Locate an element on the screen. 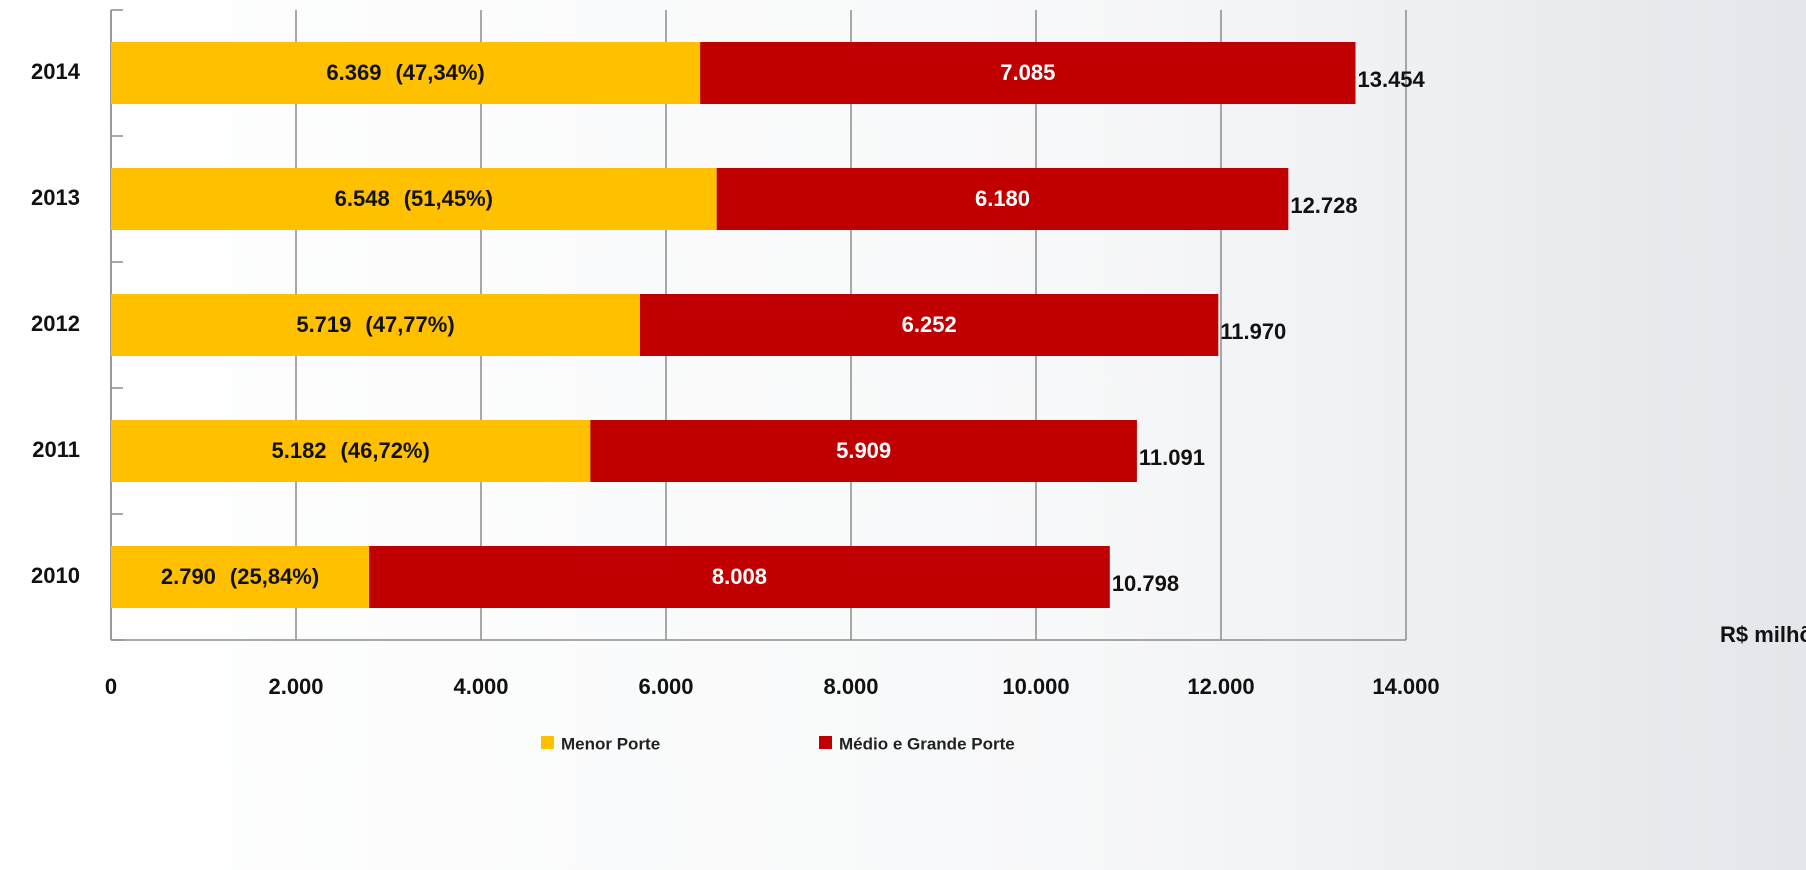  x-tick-label: 14.000 is located at coordinates (1405, 686).